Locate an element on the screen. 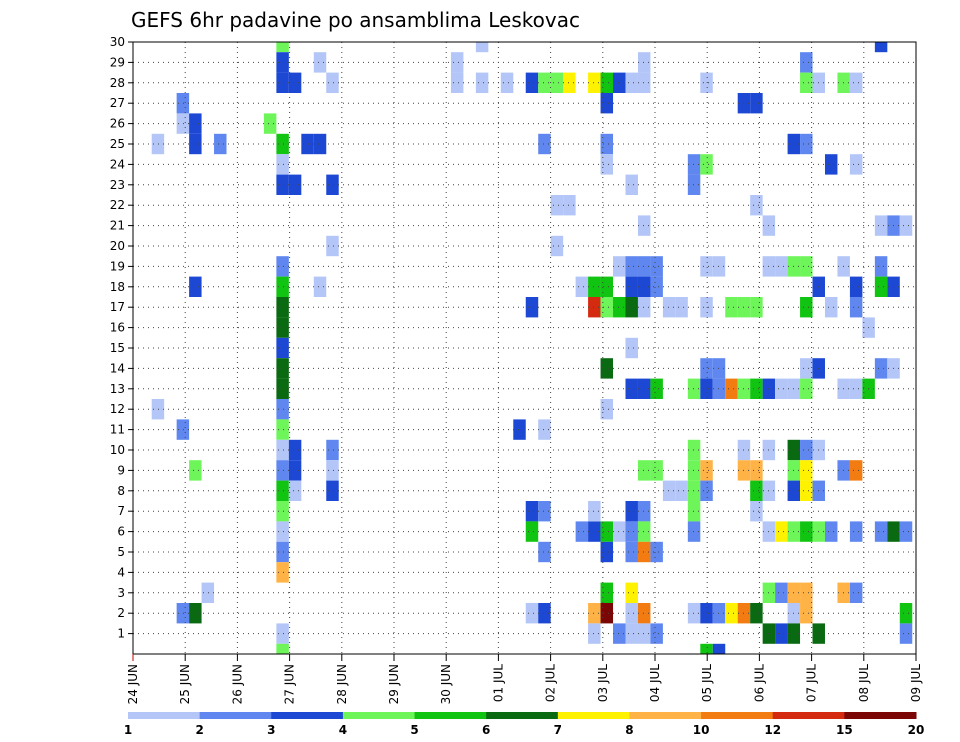 Image resolution: width=960 pixels, height=742 pixels. colorbar-label: 15 is located at coordinates (844, 730).